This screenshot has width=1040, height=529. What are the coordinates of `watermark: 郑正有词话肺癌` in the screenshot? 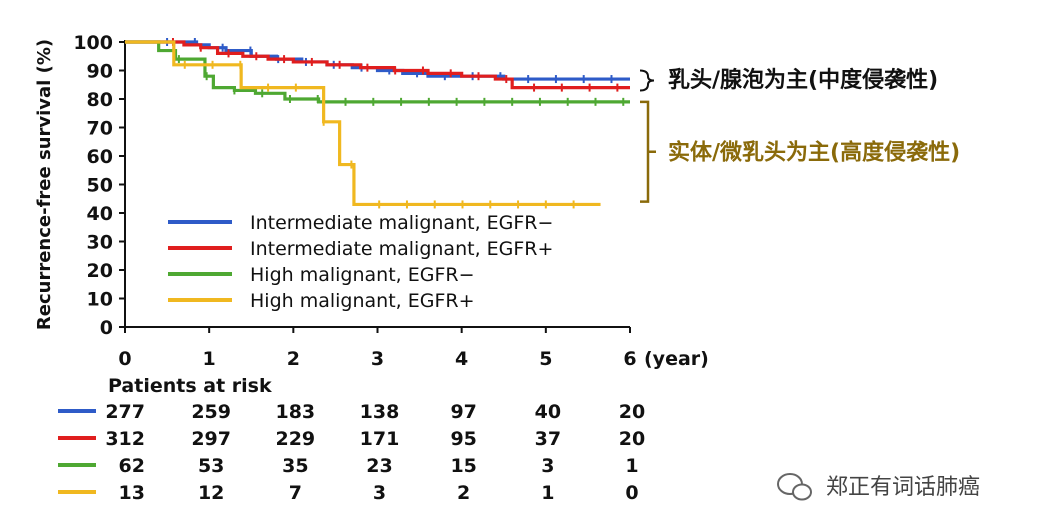 It's located at (878, 487).